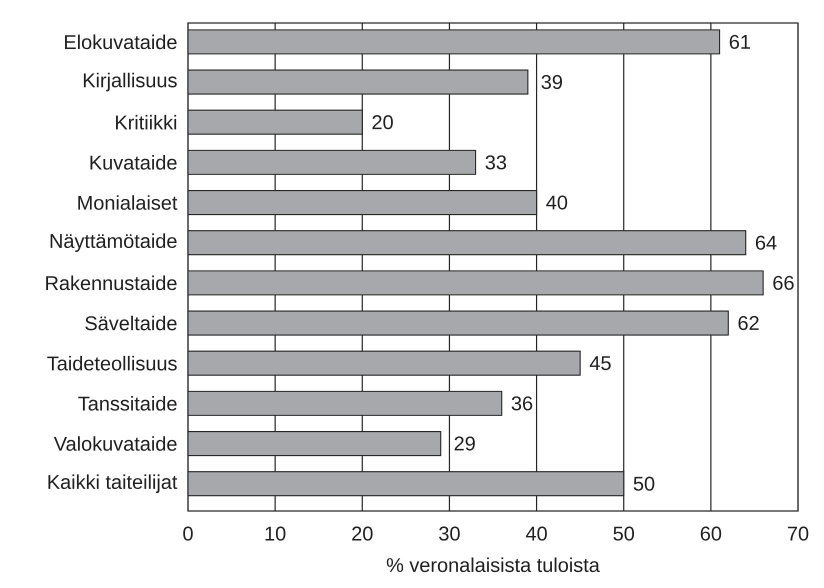  What do you see at coordinates (783, 283) in the screenshot?
I see `data-label: 66` at bounding box center [783, 283].